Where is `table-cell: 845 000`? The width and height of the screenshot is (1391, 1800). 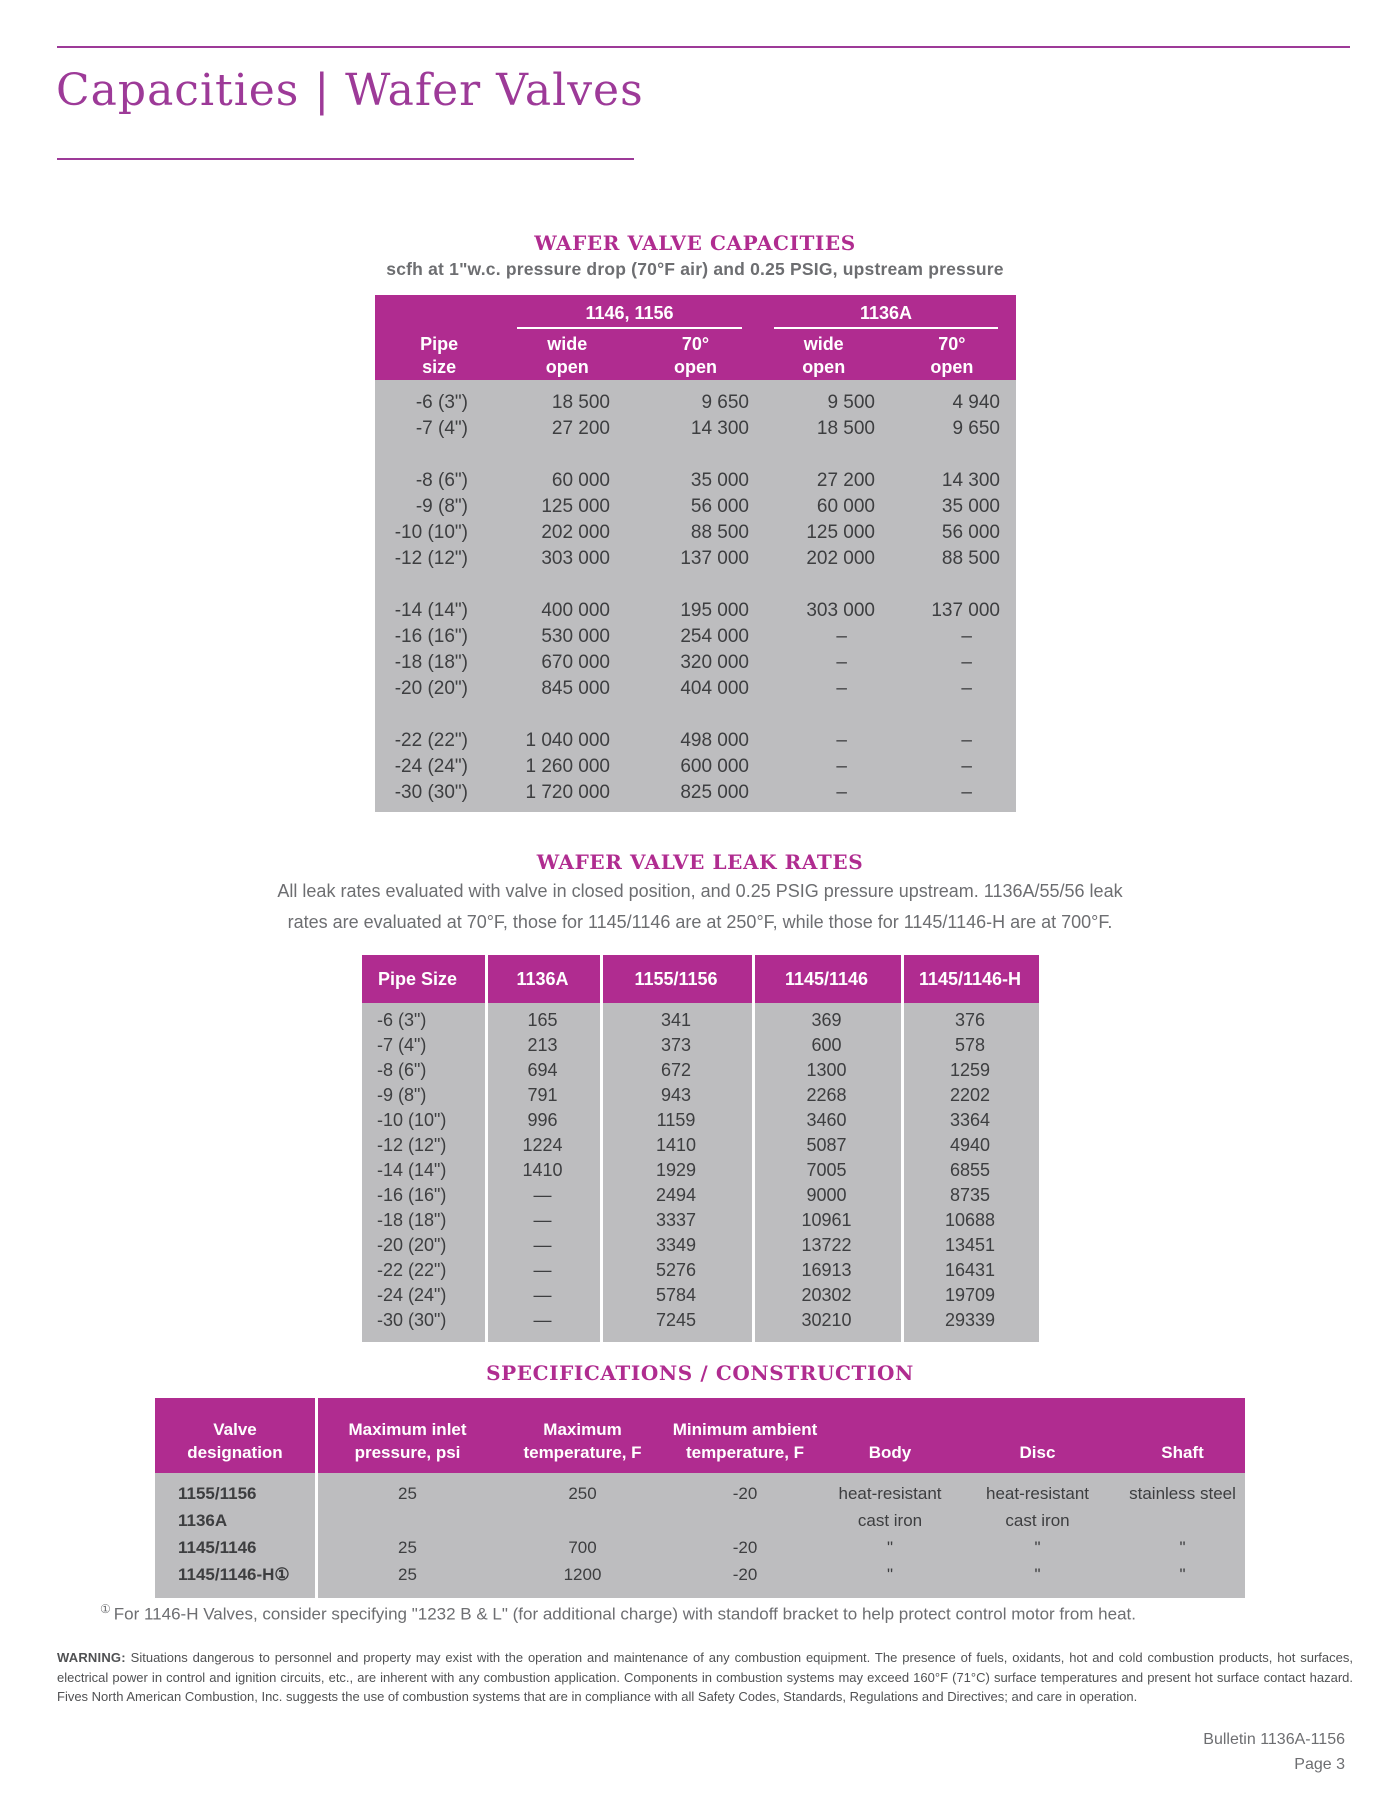
table-cell: 845 000 is located at coordinates (575, 688).